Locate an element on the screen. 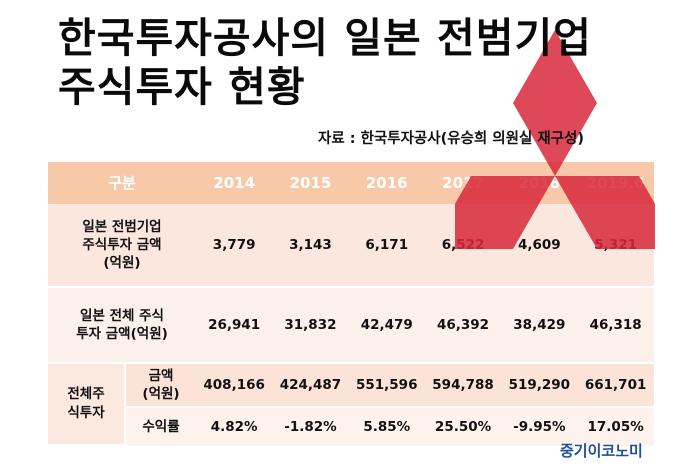  row-label-line: 투자 금액(억원) is located at coordinates (122, 334).